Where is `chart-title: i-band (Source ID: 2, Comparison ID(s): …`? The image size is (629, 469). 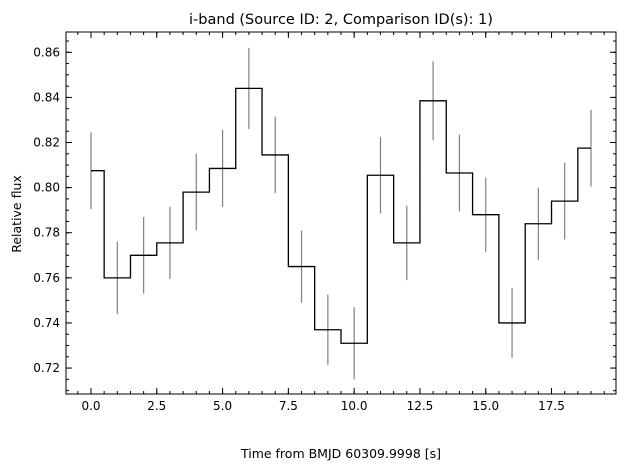
chart-title: i-band (Source ID: 2, Comparison ID(s): … is located at coordinates (341, 20).